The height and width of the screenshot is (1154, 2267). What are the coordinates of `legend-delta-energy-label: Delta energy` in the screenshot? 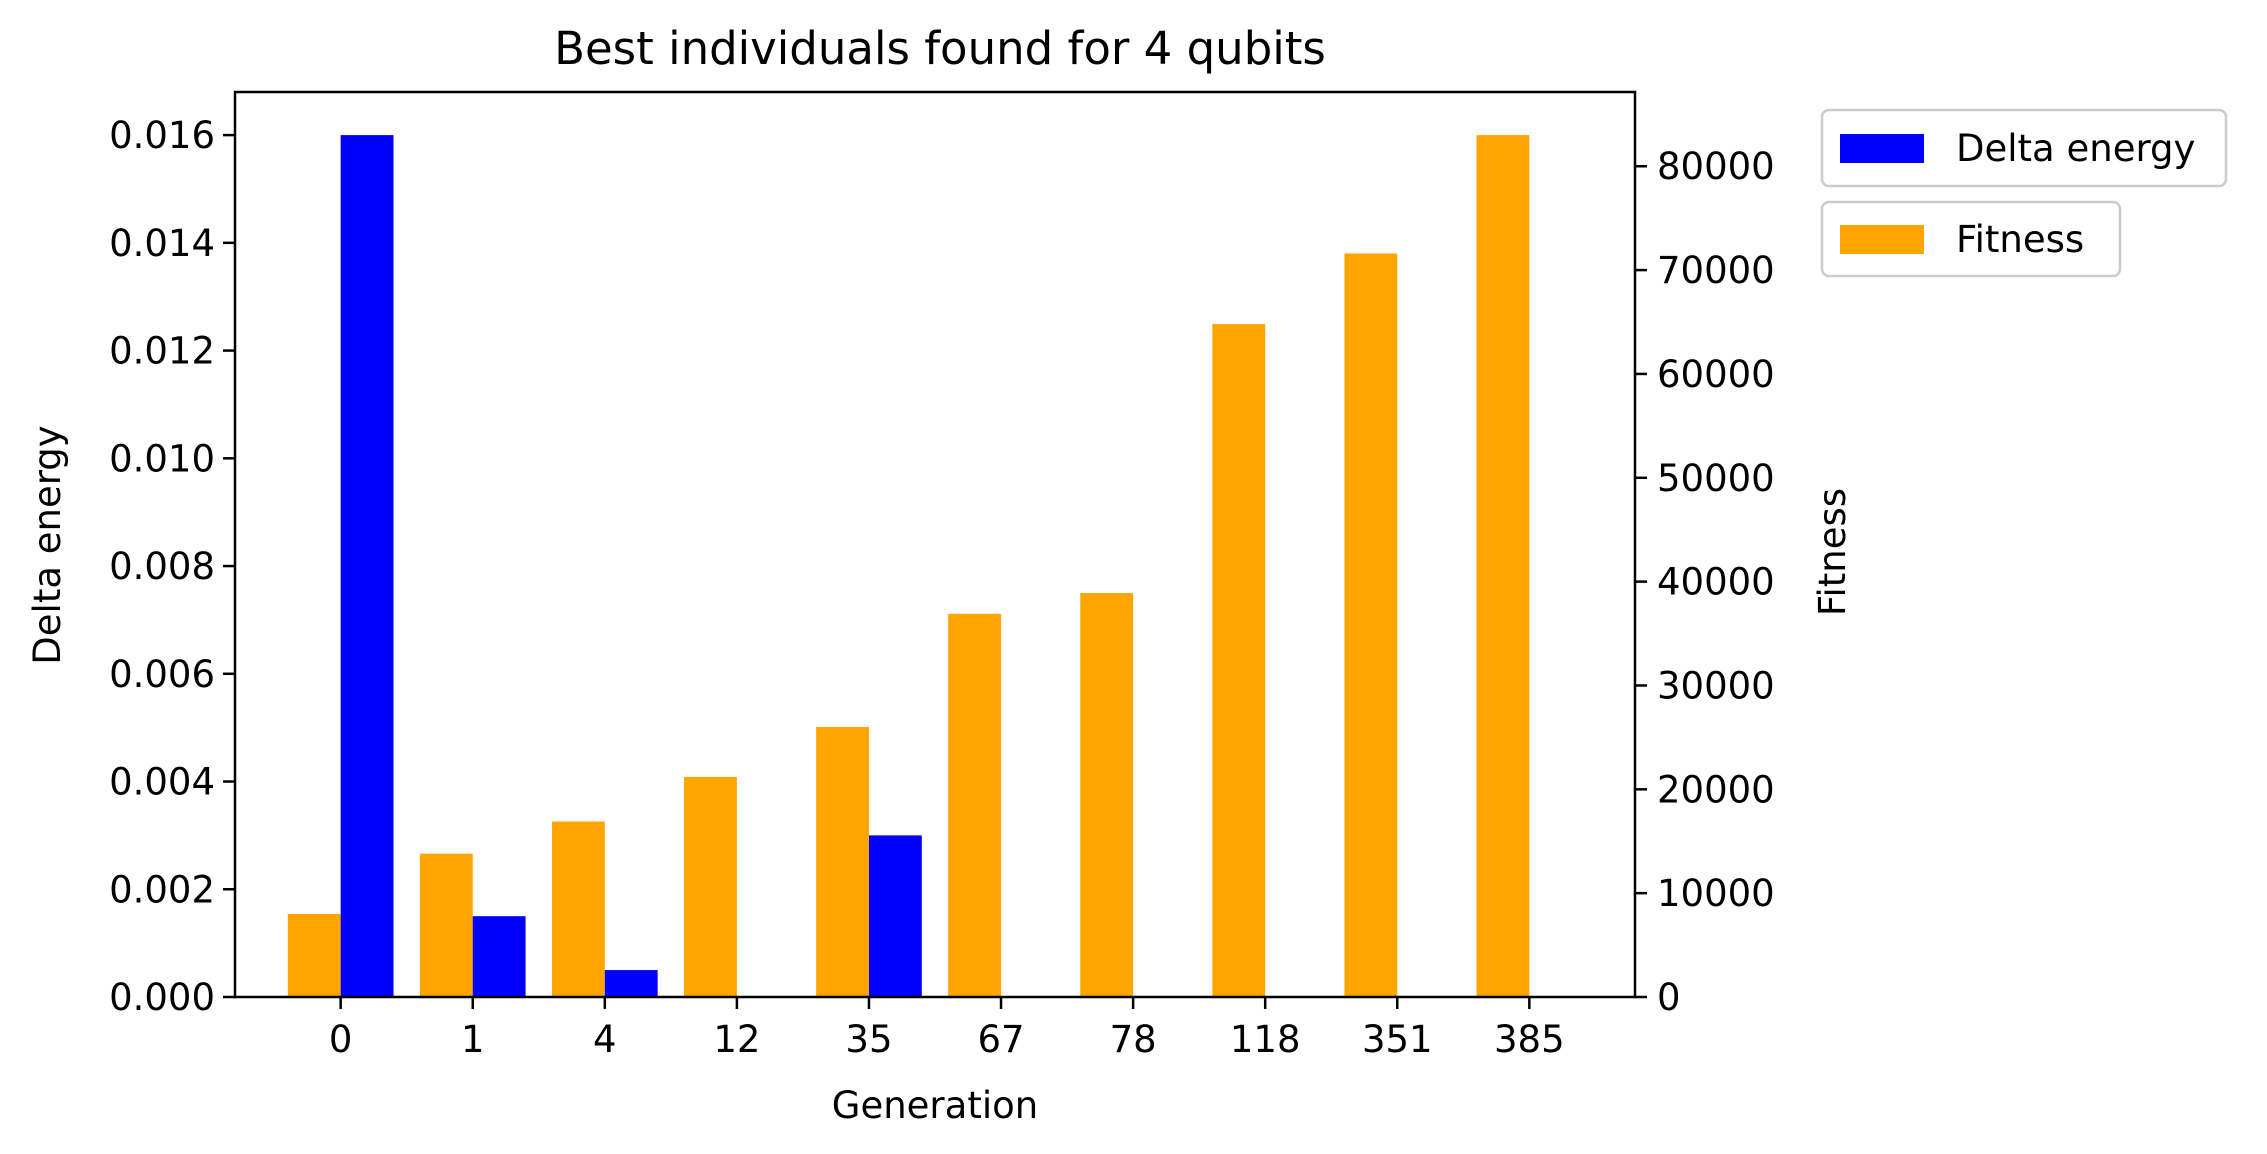 It's located at (2075, 148).